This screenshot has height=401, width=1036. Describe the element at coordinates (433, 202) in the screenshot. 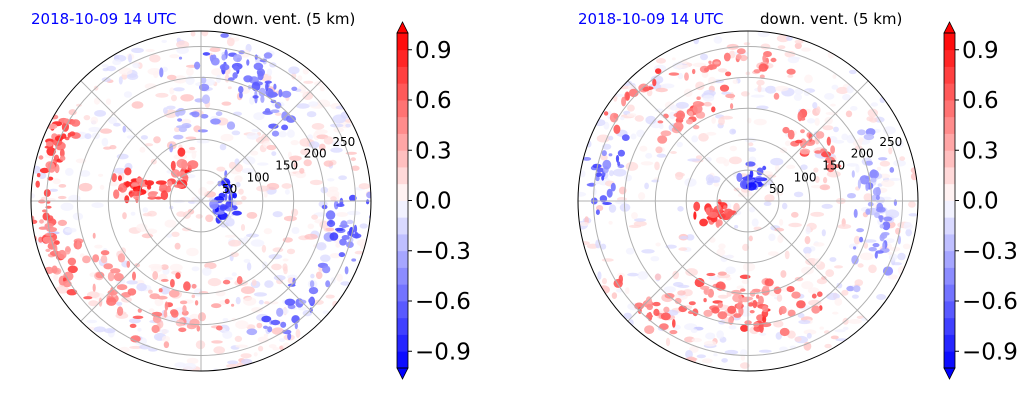

I see `colorbar-tick-label: 0.0` at that location.